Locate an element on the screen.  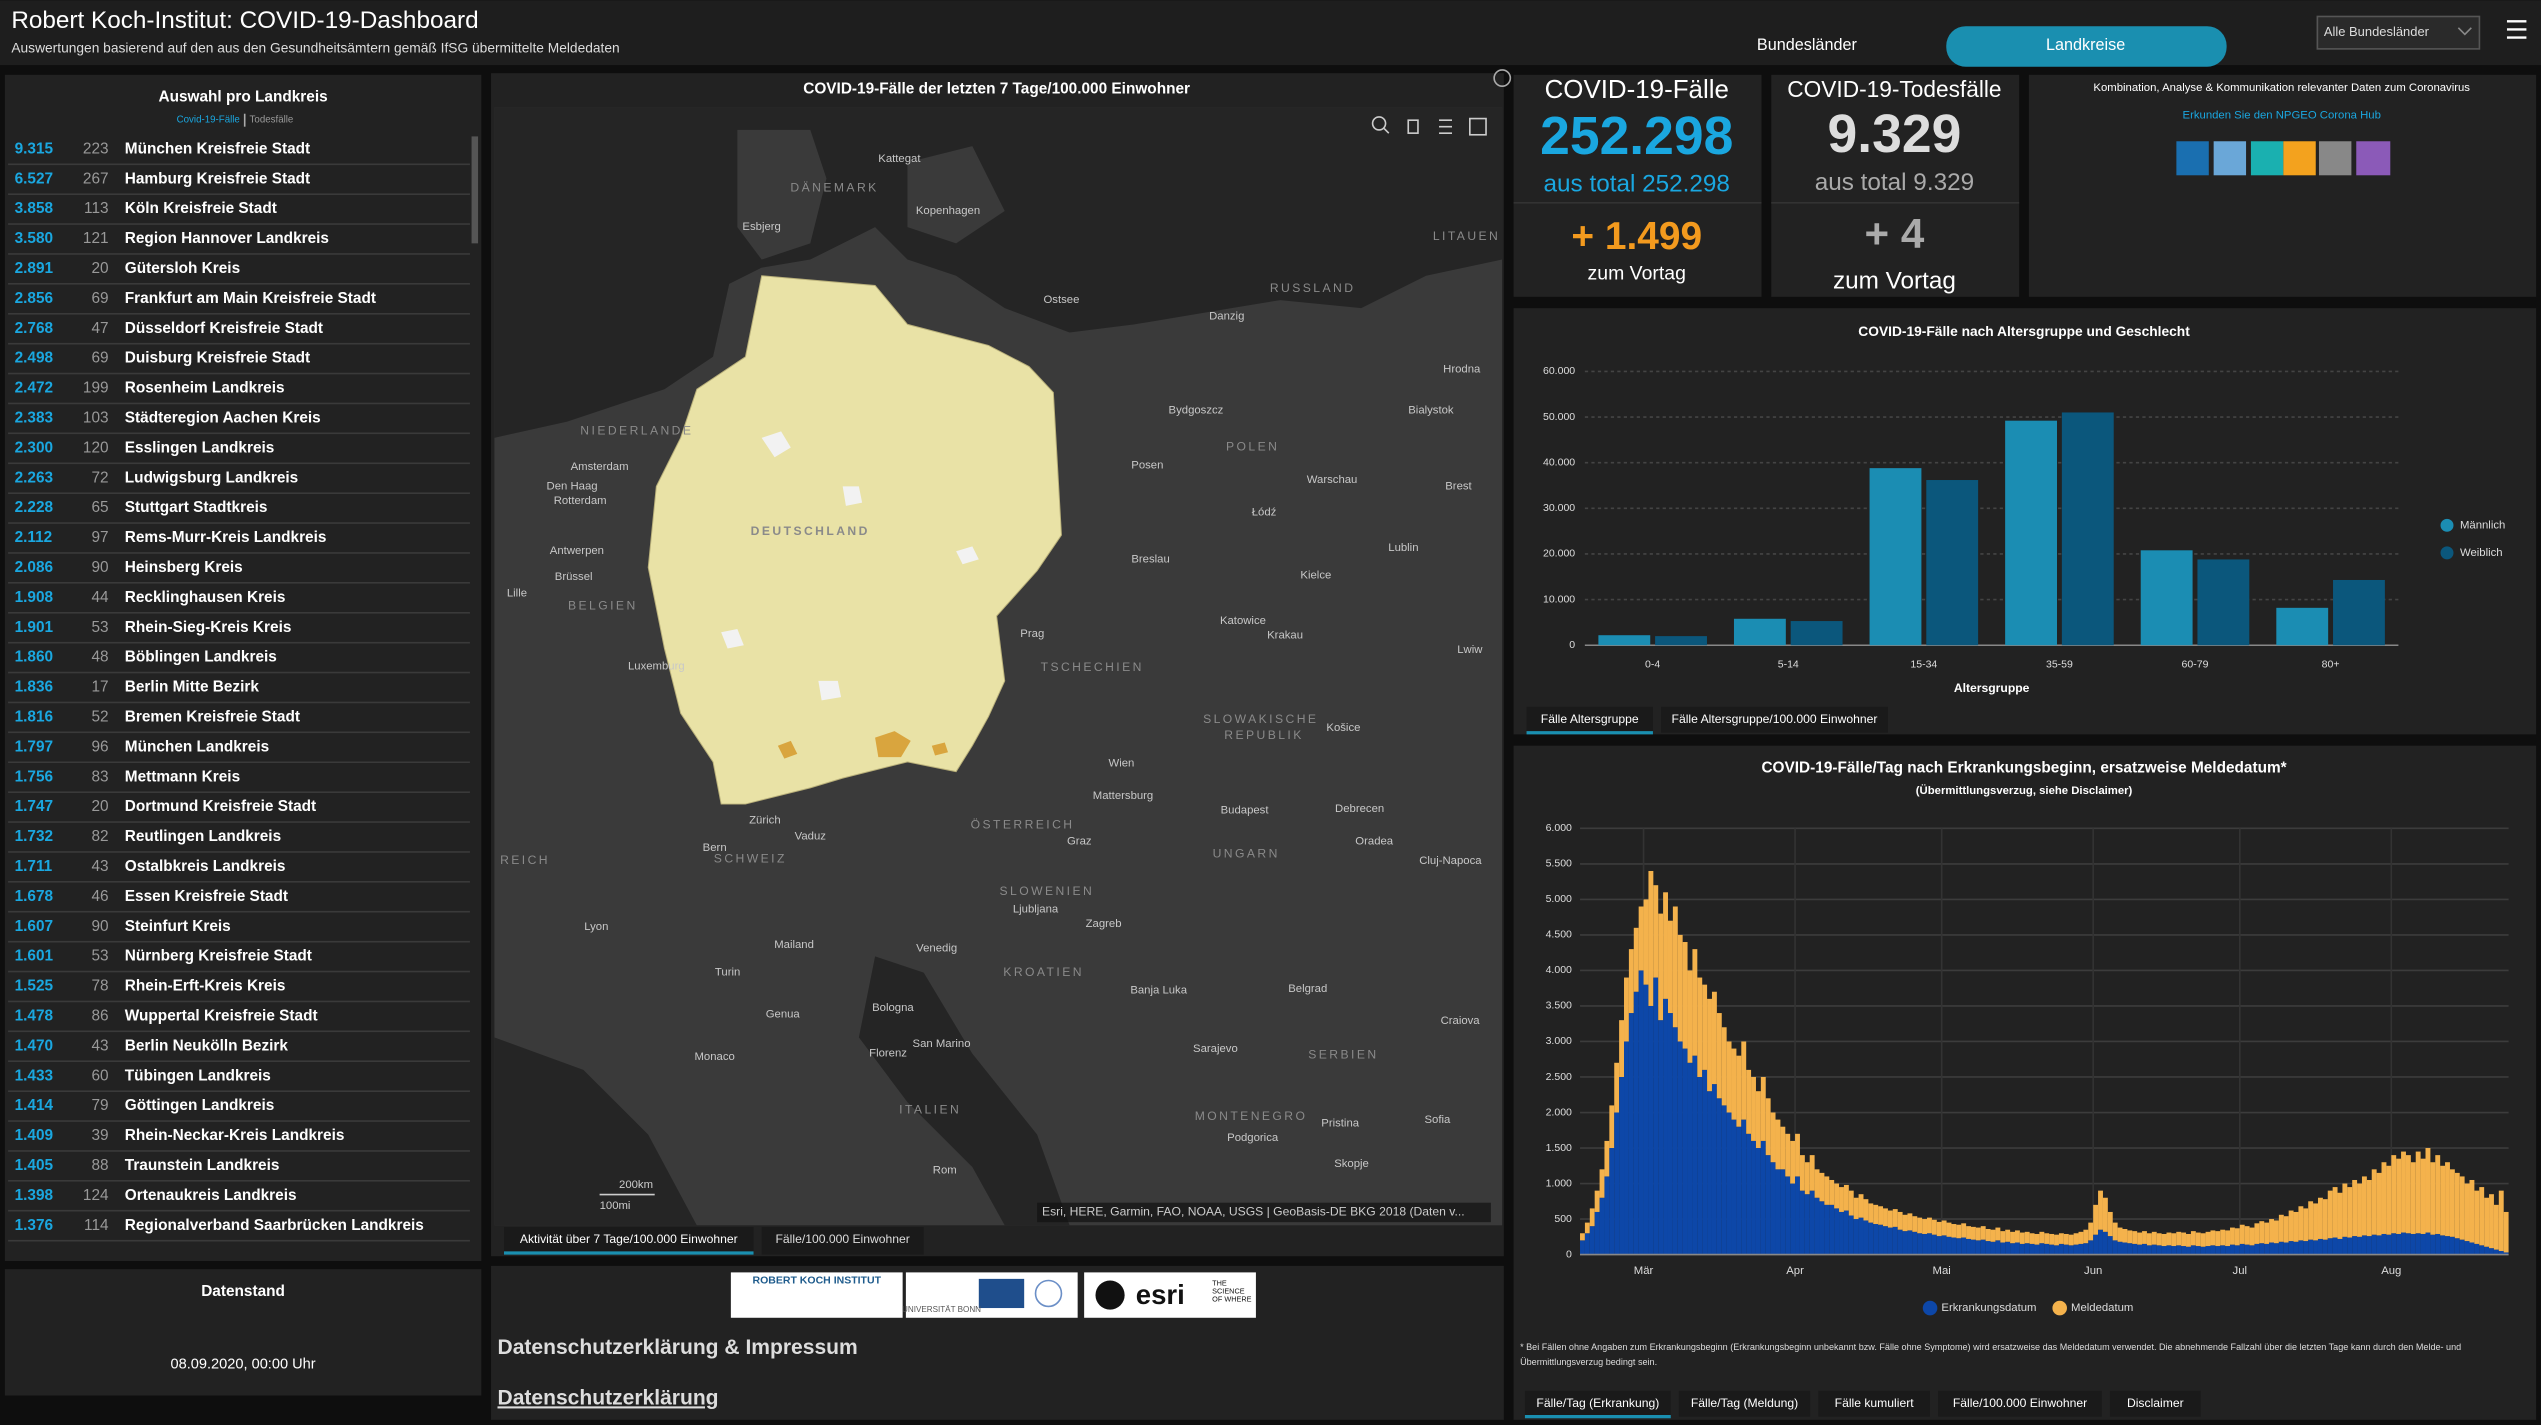
info-icons is located at coordinates (2283, 158).